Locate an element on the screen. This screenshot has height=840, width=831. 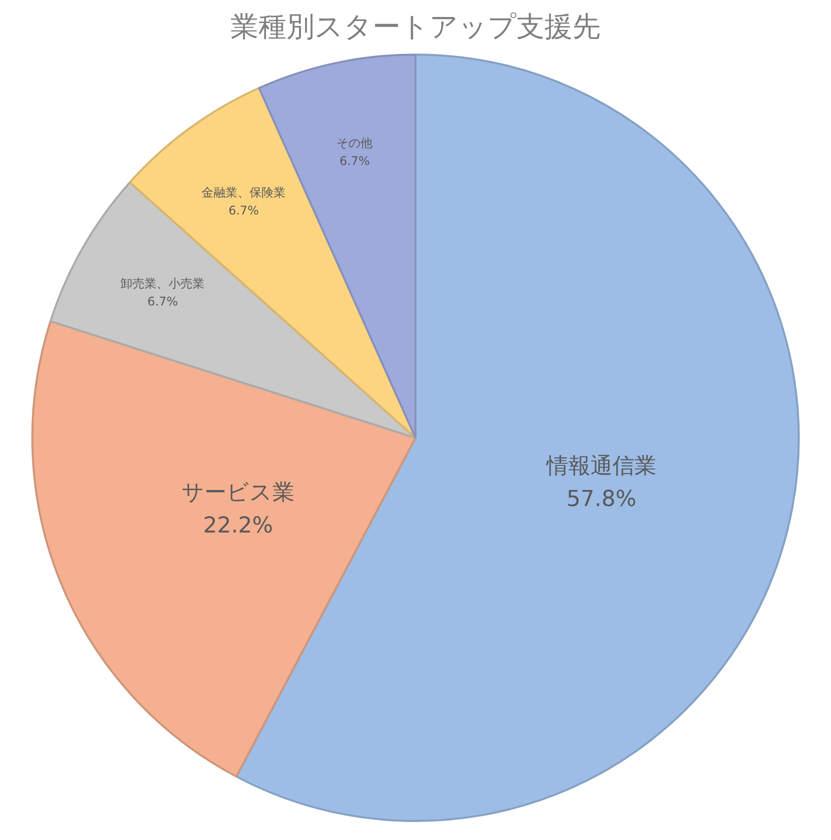
chart-title: 業種別スタートアップ支援先 is located at coordinates (415, 27).